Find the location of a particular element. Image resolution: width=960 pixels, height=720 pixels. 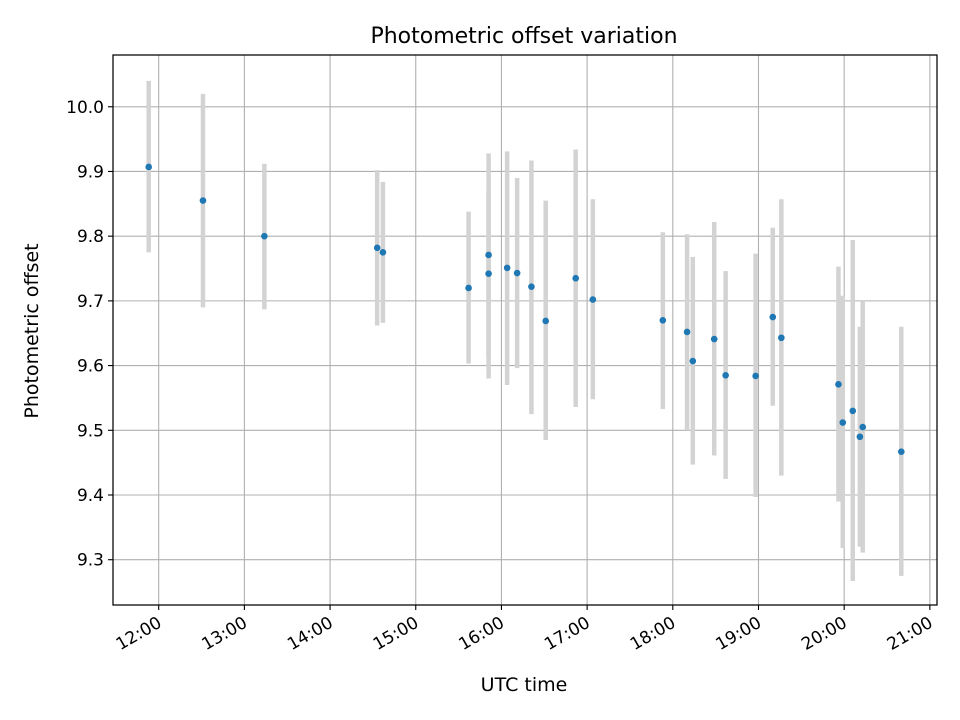

y-tick-label: 10.0 is located at coordinates (85, 108).